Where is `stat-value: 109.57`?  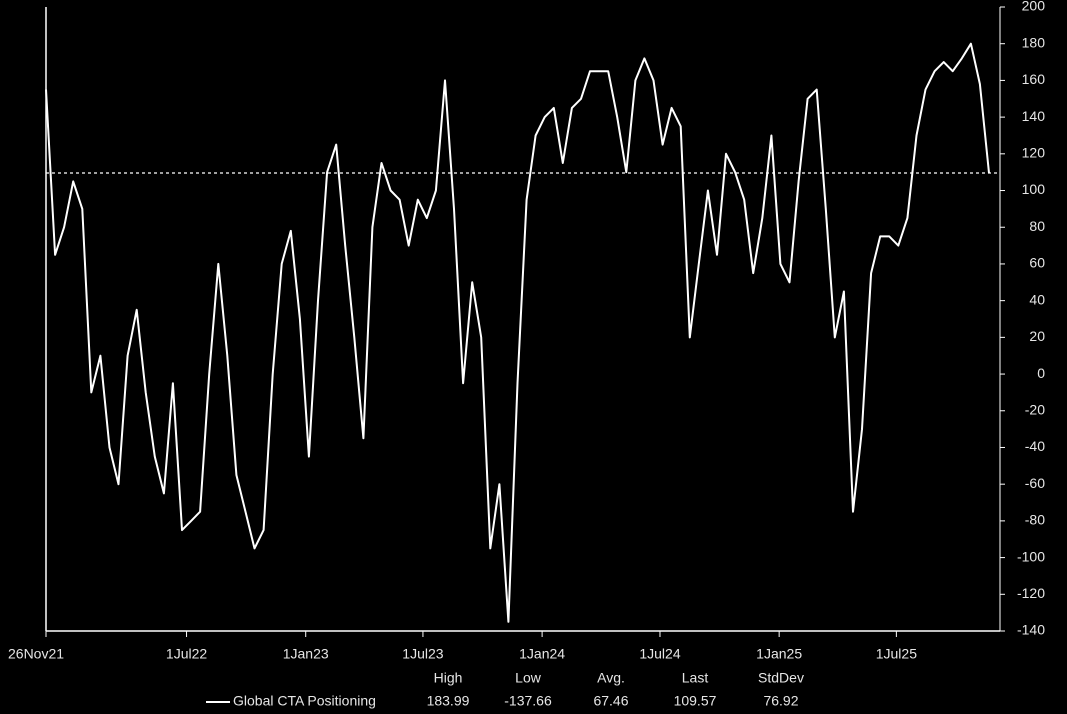
stat-value: 109.57 is located at coordinates (695, 701).